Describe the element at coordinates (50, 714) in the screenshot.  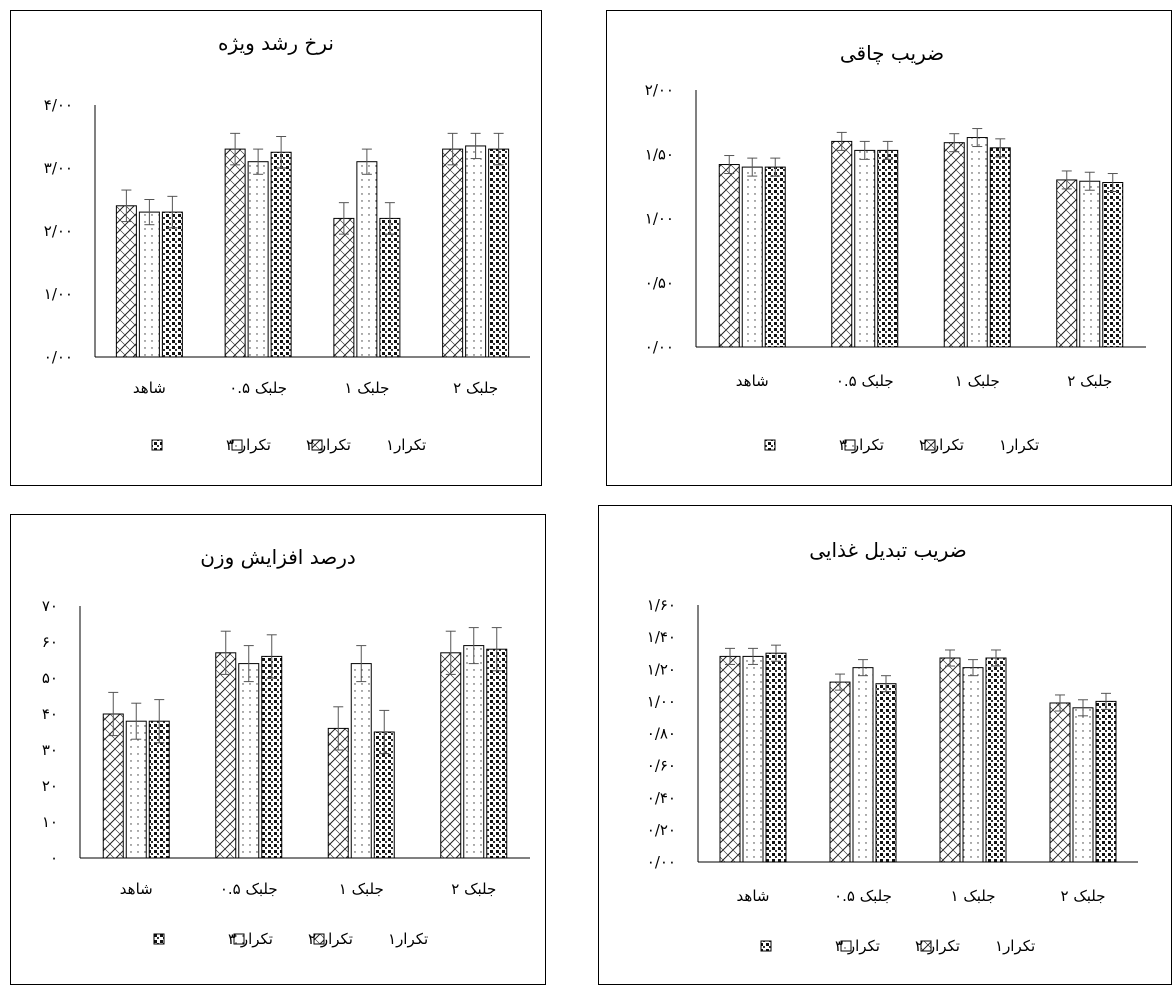
I see `y-tick-label: ۴۰` at that location.